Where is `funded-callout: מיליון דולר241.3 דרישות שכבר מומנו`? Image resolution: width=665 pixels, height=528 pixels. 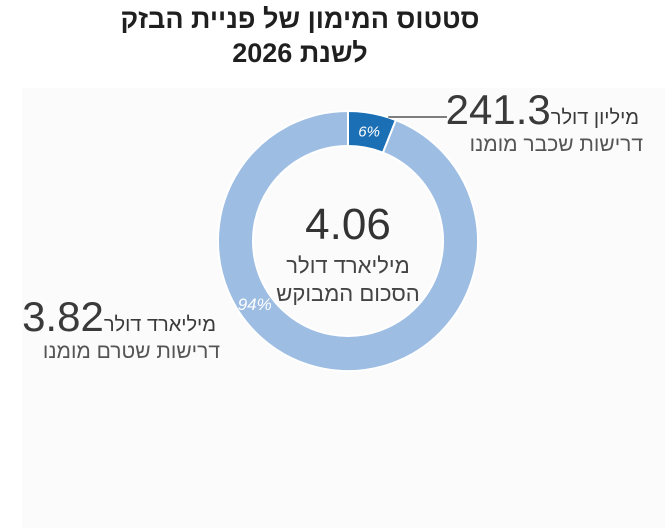
funded-callout: מיליון דולר241.3 דרישות שכבר מומנו is located at coordinates (544, 123).